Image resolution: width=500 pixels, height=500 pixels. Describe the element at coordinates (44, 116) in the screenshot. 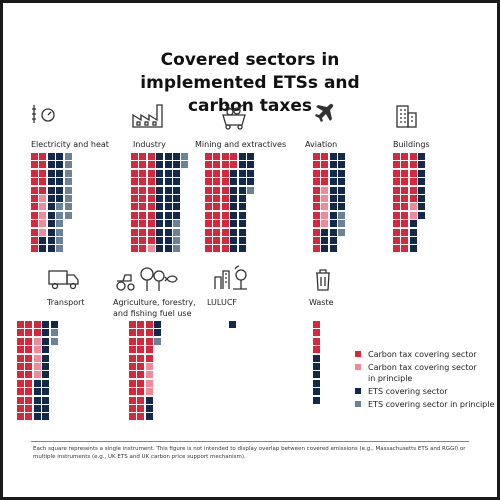

I see `electricity-icon` at that location.